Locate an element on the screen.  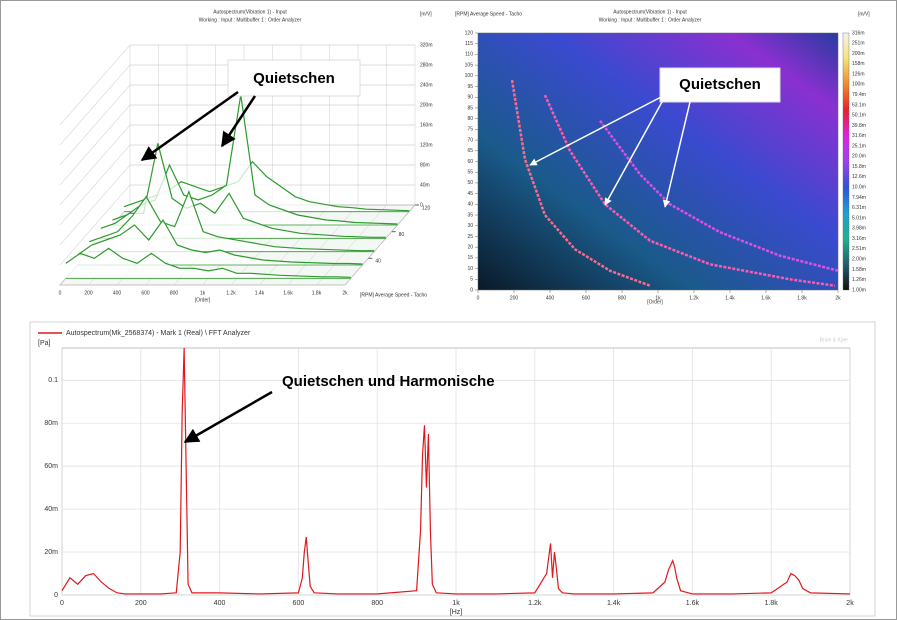
z-tick-label: 200m is located at coordinates (426, 105).